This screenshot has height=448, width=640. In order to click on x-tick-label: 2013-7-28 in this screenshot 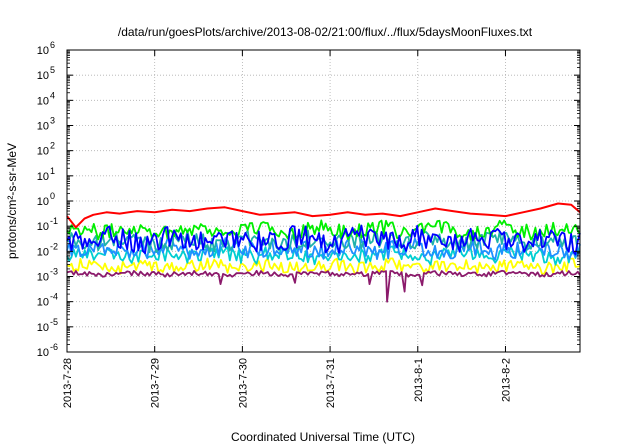, I will do `click(68, 383)`.